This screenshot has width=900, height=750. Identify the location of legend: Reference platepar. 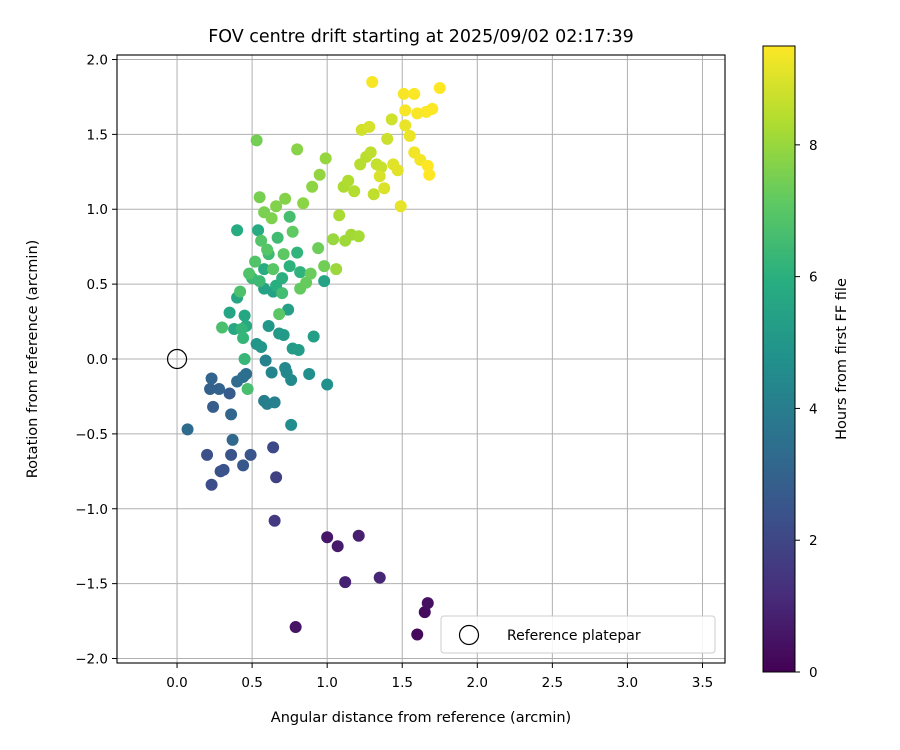
(578, 634).